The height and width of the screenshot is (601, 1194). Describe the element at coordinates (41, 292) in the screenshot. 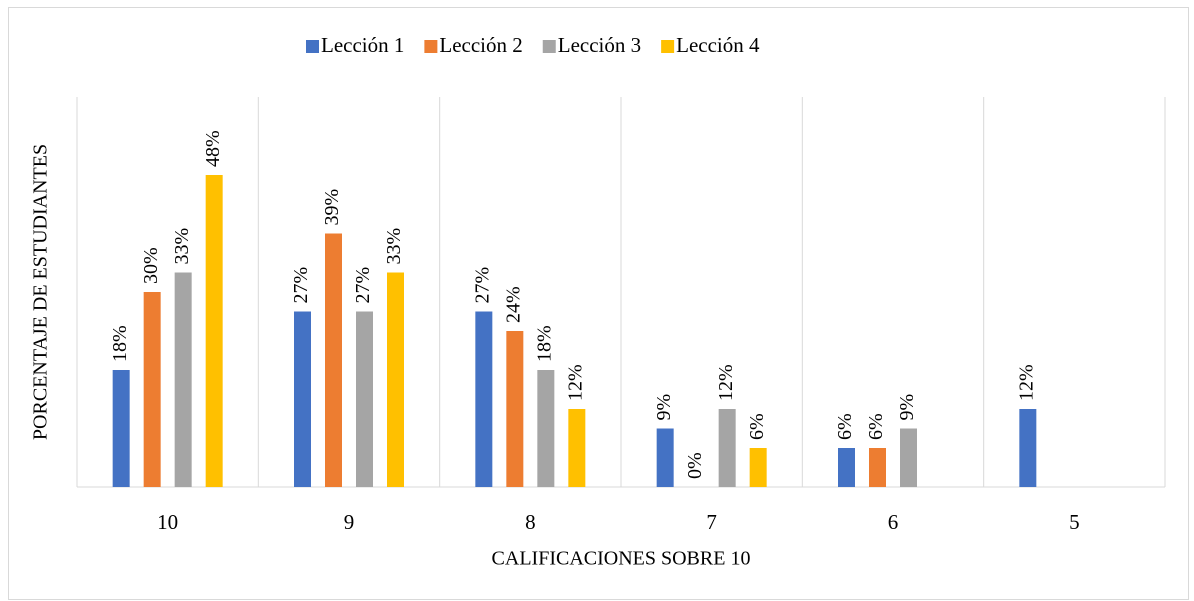

I see `y-axis-title: PORCENTAJE DE ESTUDIANTES` at that location.